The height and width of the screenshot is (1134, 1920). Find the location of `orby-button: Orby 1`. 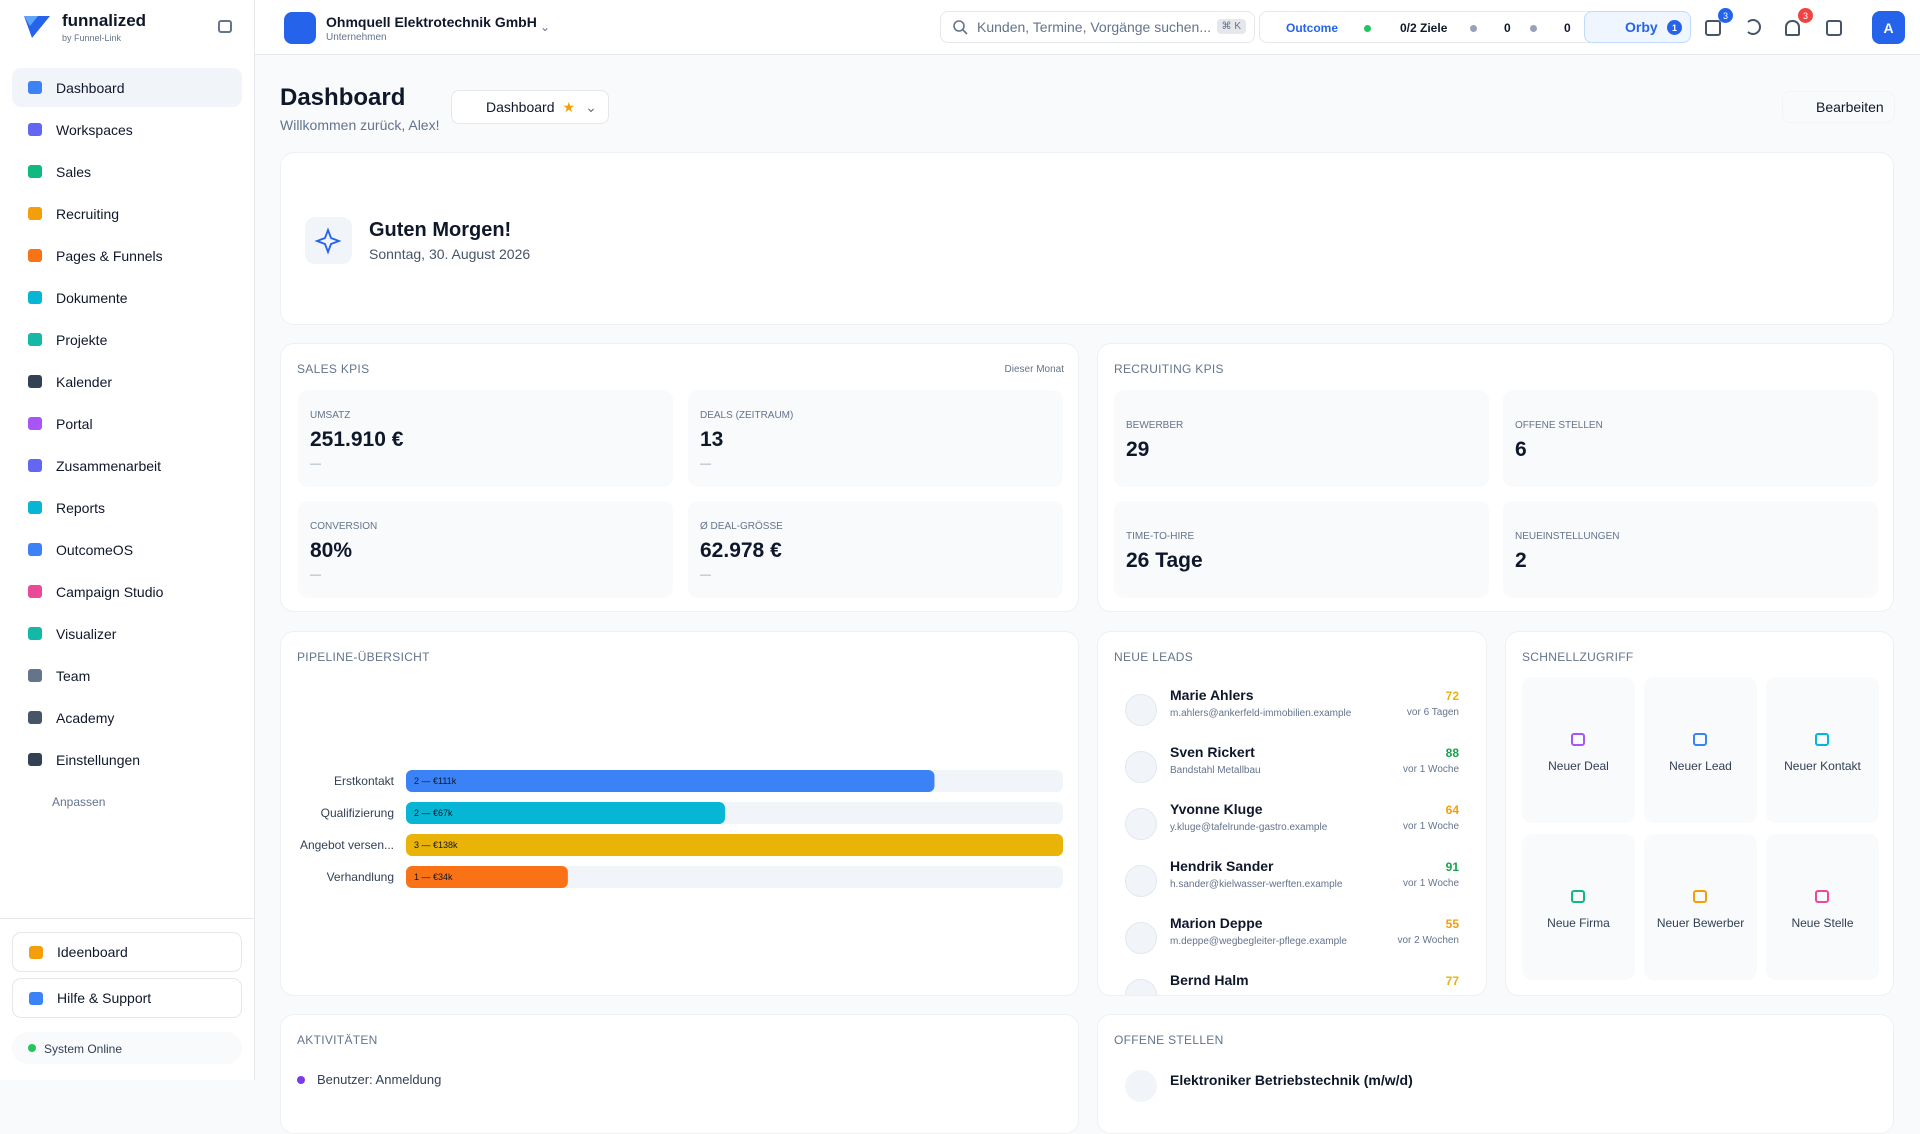

orby-button: Orby 1 is located at coordinates (1637, 27).